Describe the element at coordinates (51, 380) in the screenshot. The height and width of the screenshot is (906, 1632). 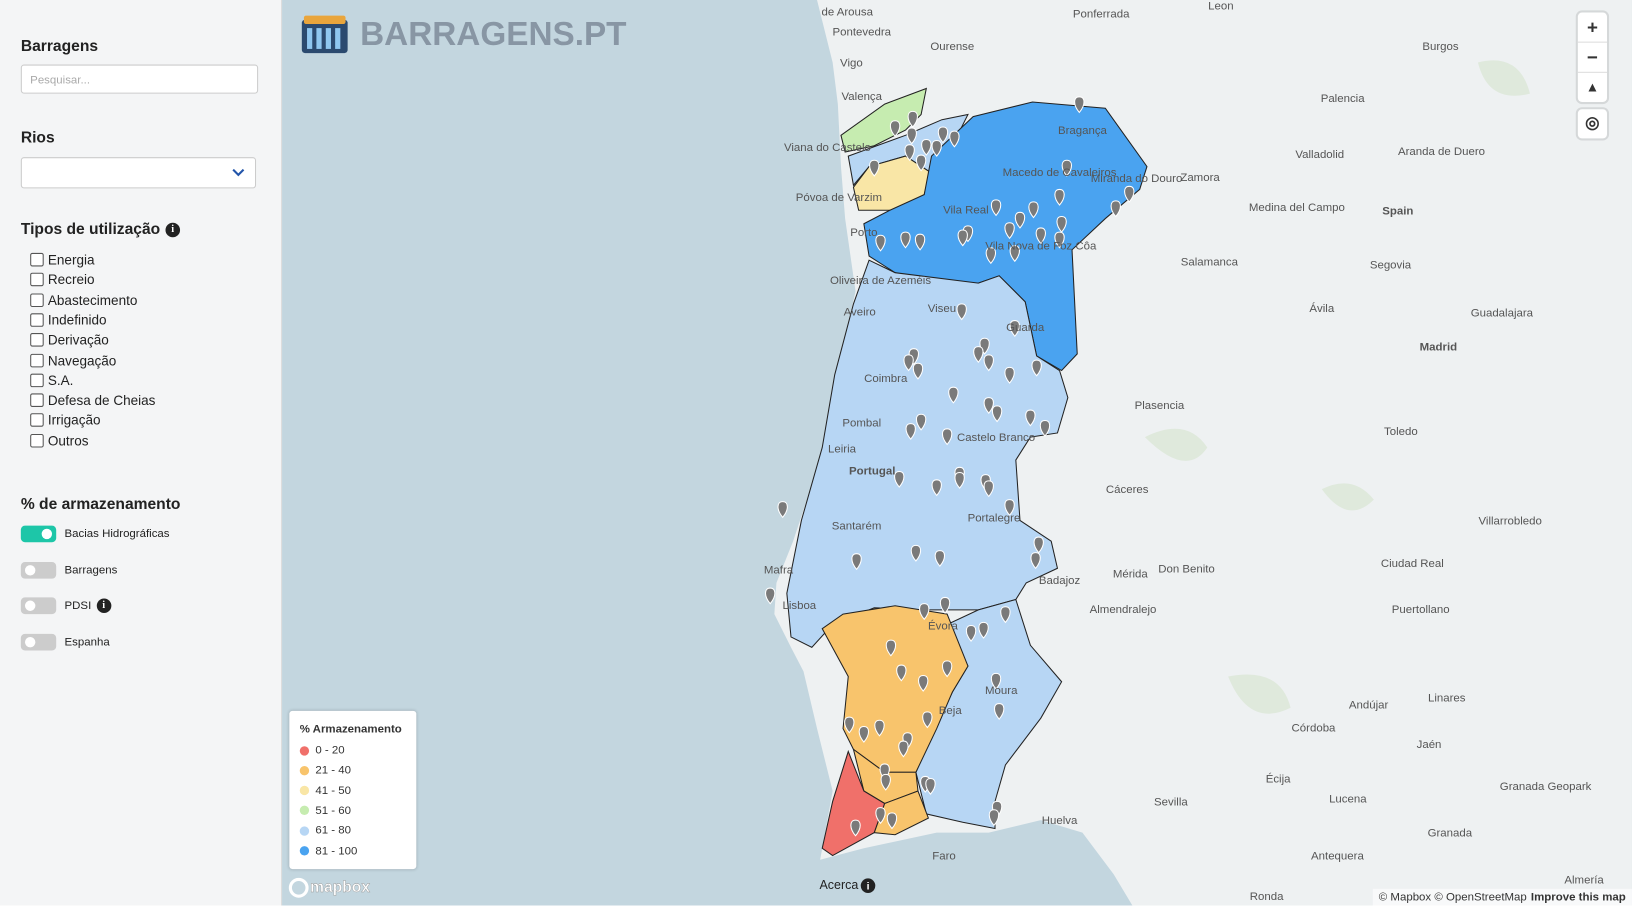
I see `usage-checkbox: S.A.` at that location.